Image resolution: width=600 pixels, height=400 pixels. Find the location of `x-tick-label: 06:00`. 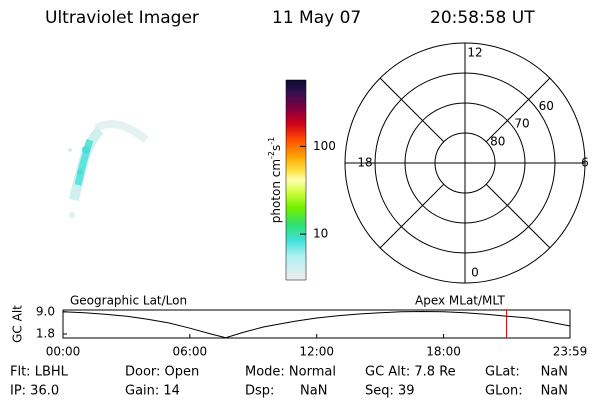

x-tick-label: 06:00 is located at coordinates (190, 352).